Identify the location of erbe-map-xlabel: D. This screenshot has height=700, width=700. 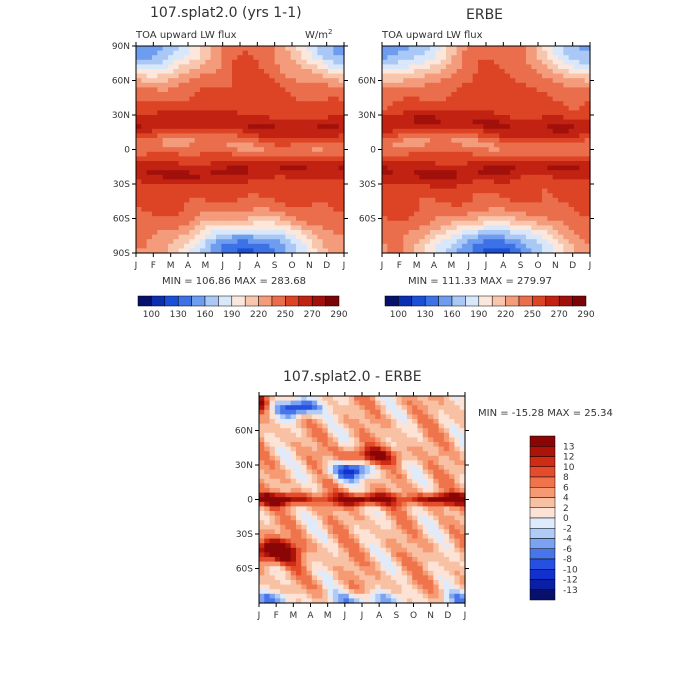
(572, 266).